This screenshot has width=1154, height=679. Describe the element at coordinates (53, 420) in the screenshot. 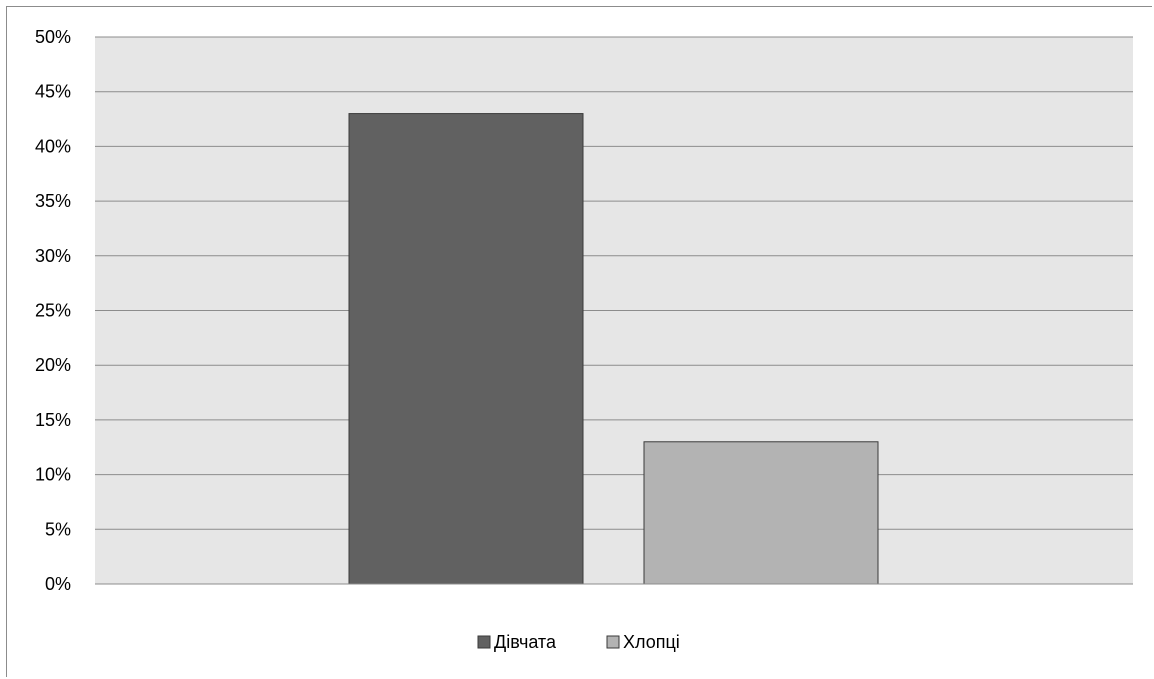

I see `y-tick-label: 15%` at that location.